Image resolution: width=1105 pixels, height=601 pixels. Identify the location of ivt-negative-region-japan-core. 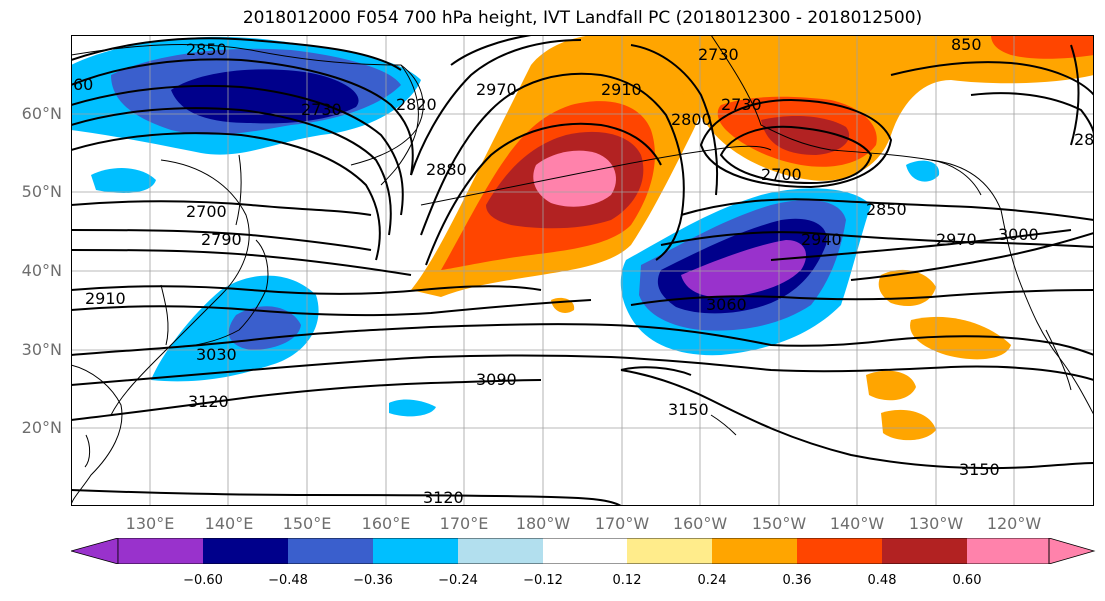
(264, 328).